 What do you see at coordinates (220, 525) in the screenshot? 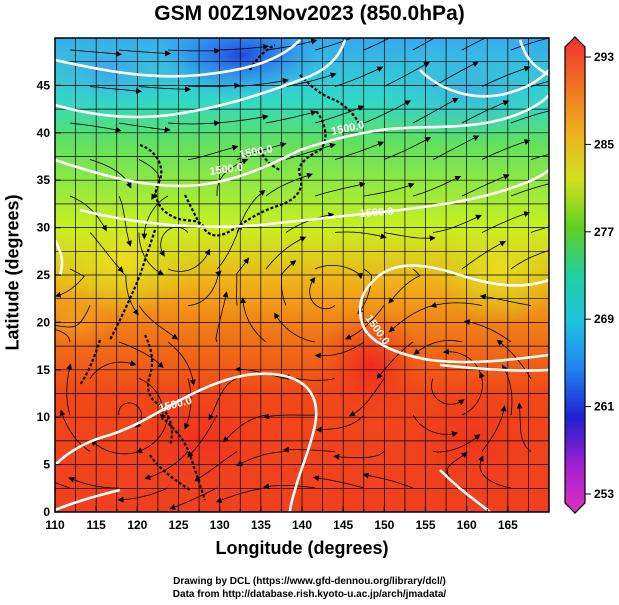
I see `x-tick-label: 130` at bounding box center [220, 525].